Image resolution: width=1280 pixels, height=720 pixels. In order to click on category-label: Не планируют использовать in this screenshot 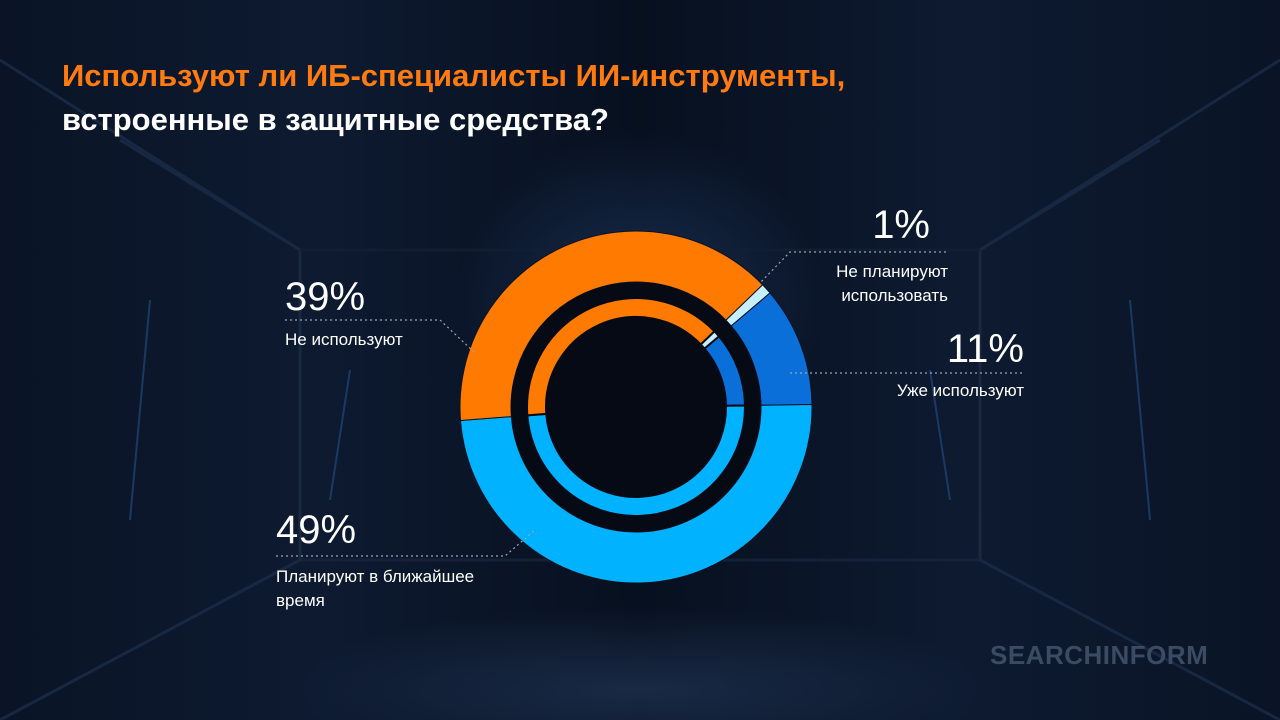, I will do `click(892, 283)`.